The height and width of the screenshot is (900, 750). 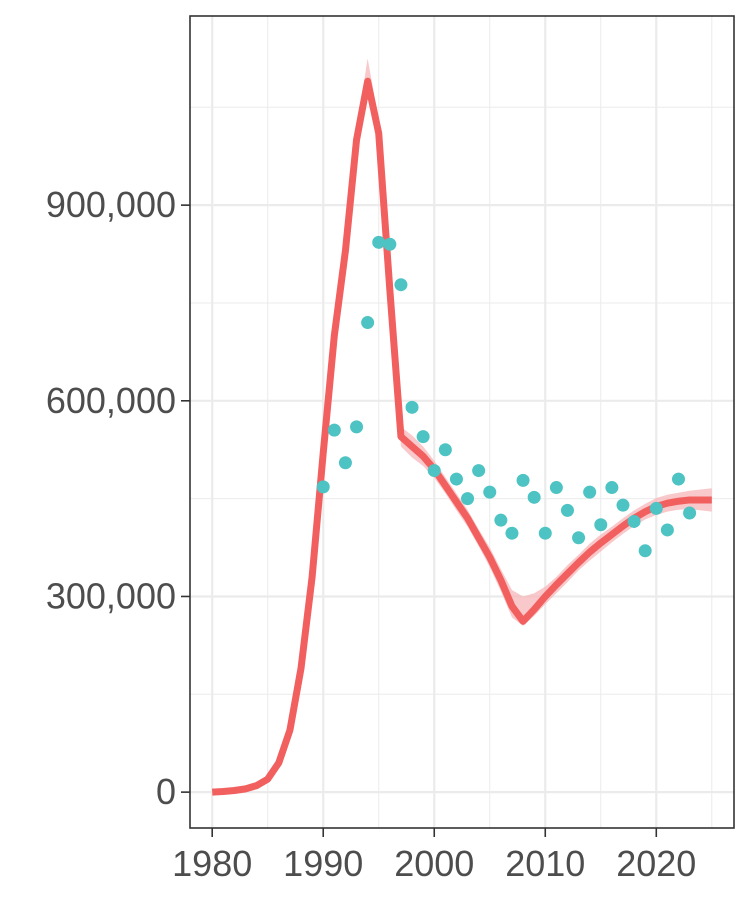 I want to click on x-tick-label: 1990, so click(x=323, y=863).